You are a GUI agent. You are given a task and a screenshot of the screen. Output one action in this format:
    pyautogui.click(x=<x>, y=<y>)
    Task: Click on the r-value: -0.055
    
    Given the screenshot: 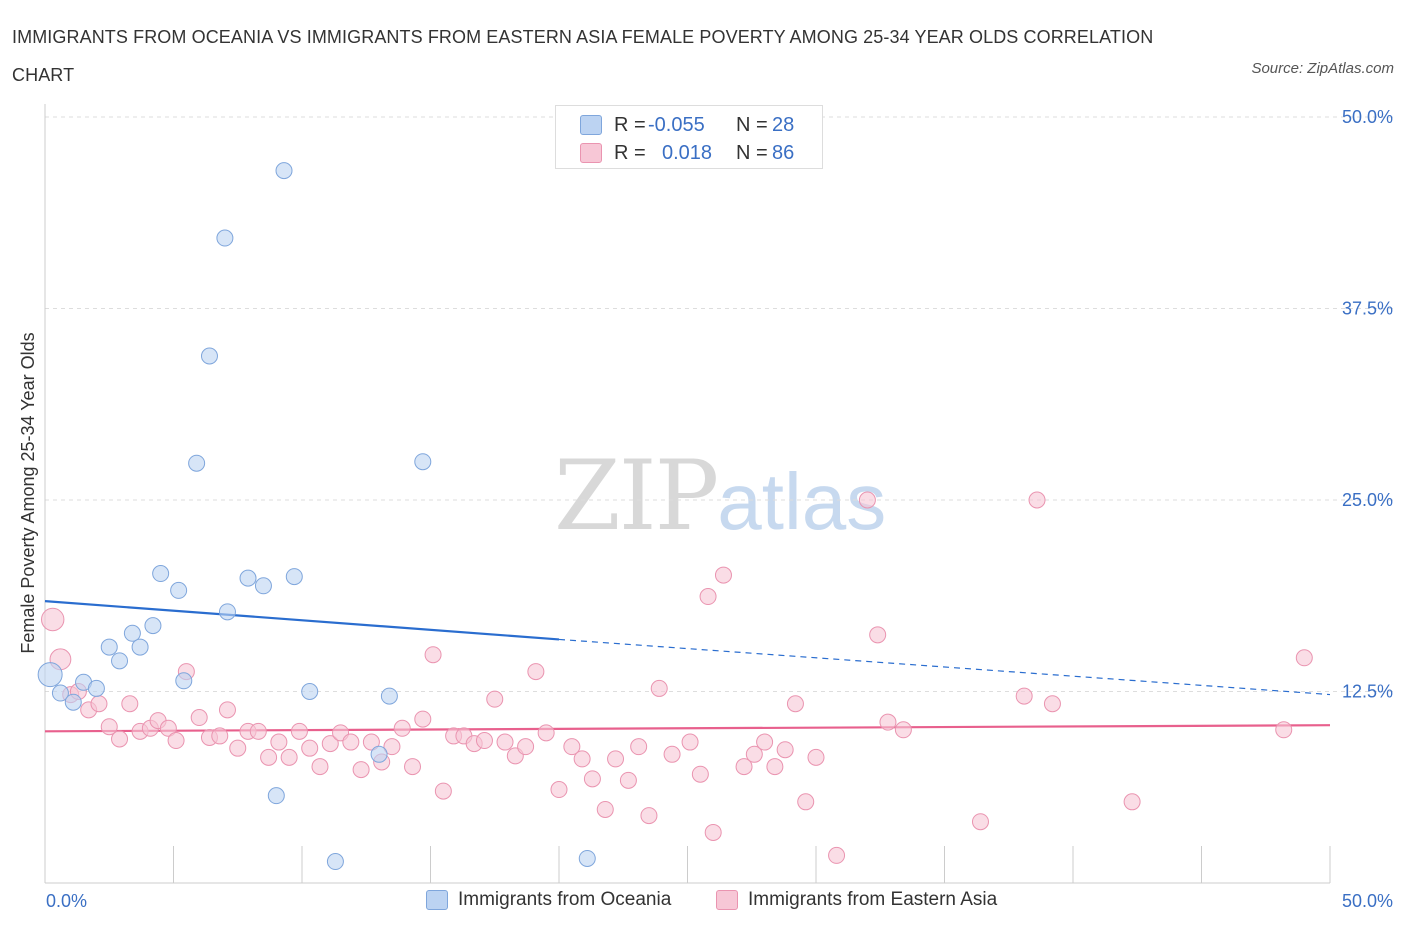 What is the action you would take?
    pyautogui.click(x=676, y=125)
    